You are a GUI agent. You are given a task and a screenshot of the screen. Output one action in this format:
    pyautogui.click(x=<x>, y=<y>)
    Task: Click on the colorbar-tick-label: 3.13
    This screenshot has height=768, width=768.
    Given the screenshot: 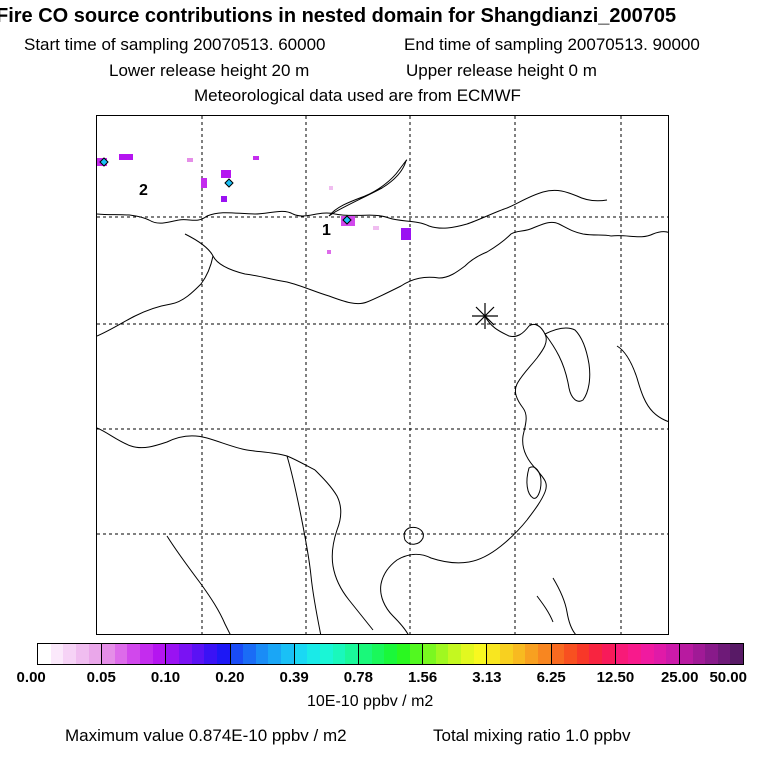 What is the action you would take?
    pyautogui.click(x=487, y=677)
    